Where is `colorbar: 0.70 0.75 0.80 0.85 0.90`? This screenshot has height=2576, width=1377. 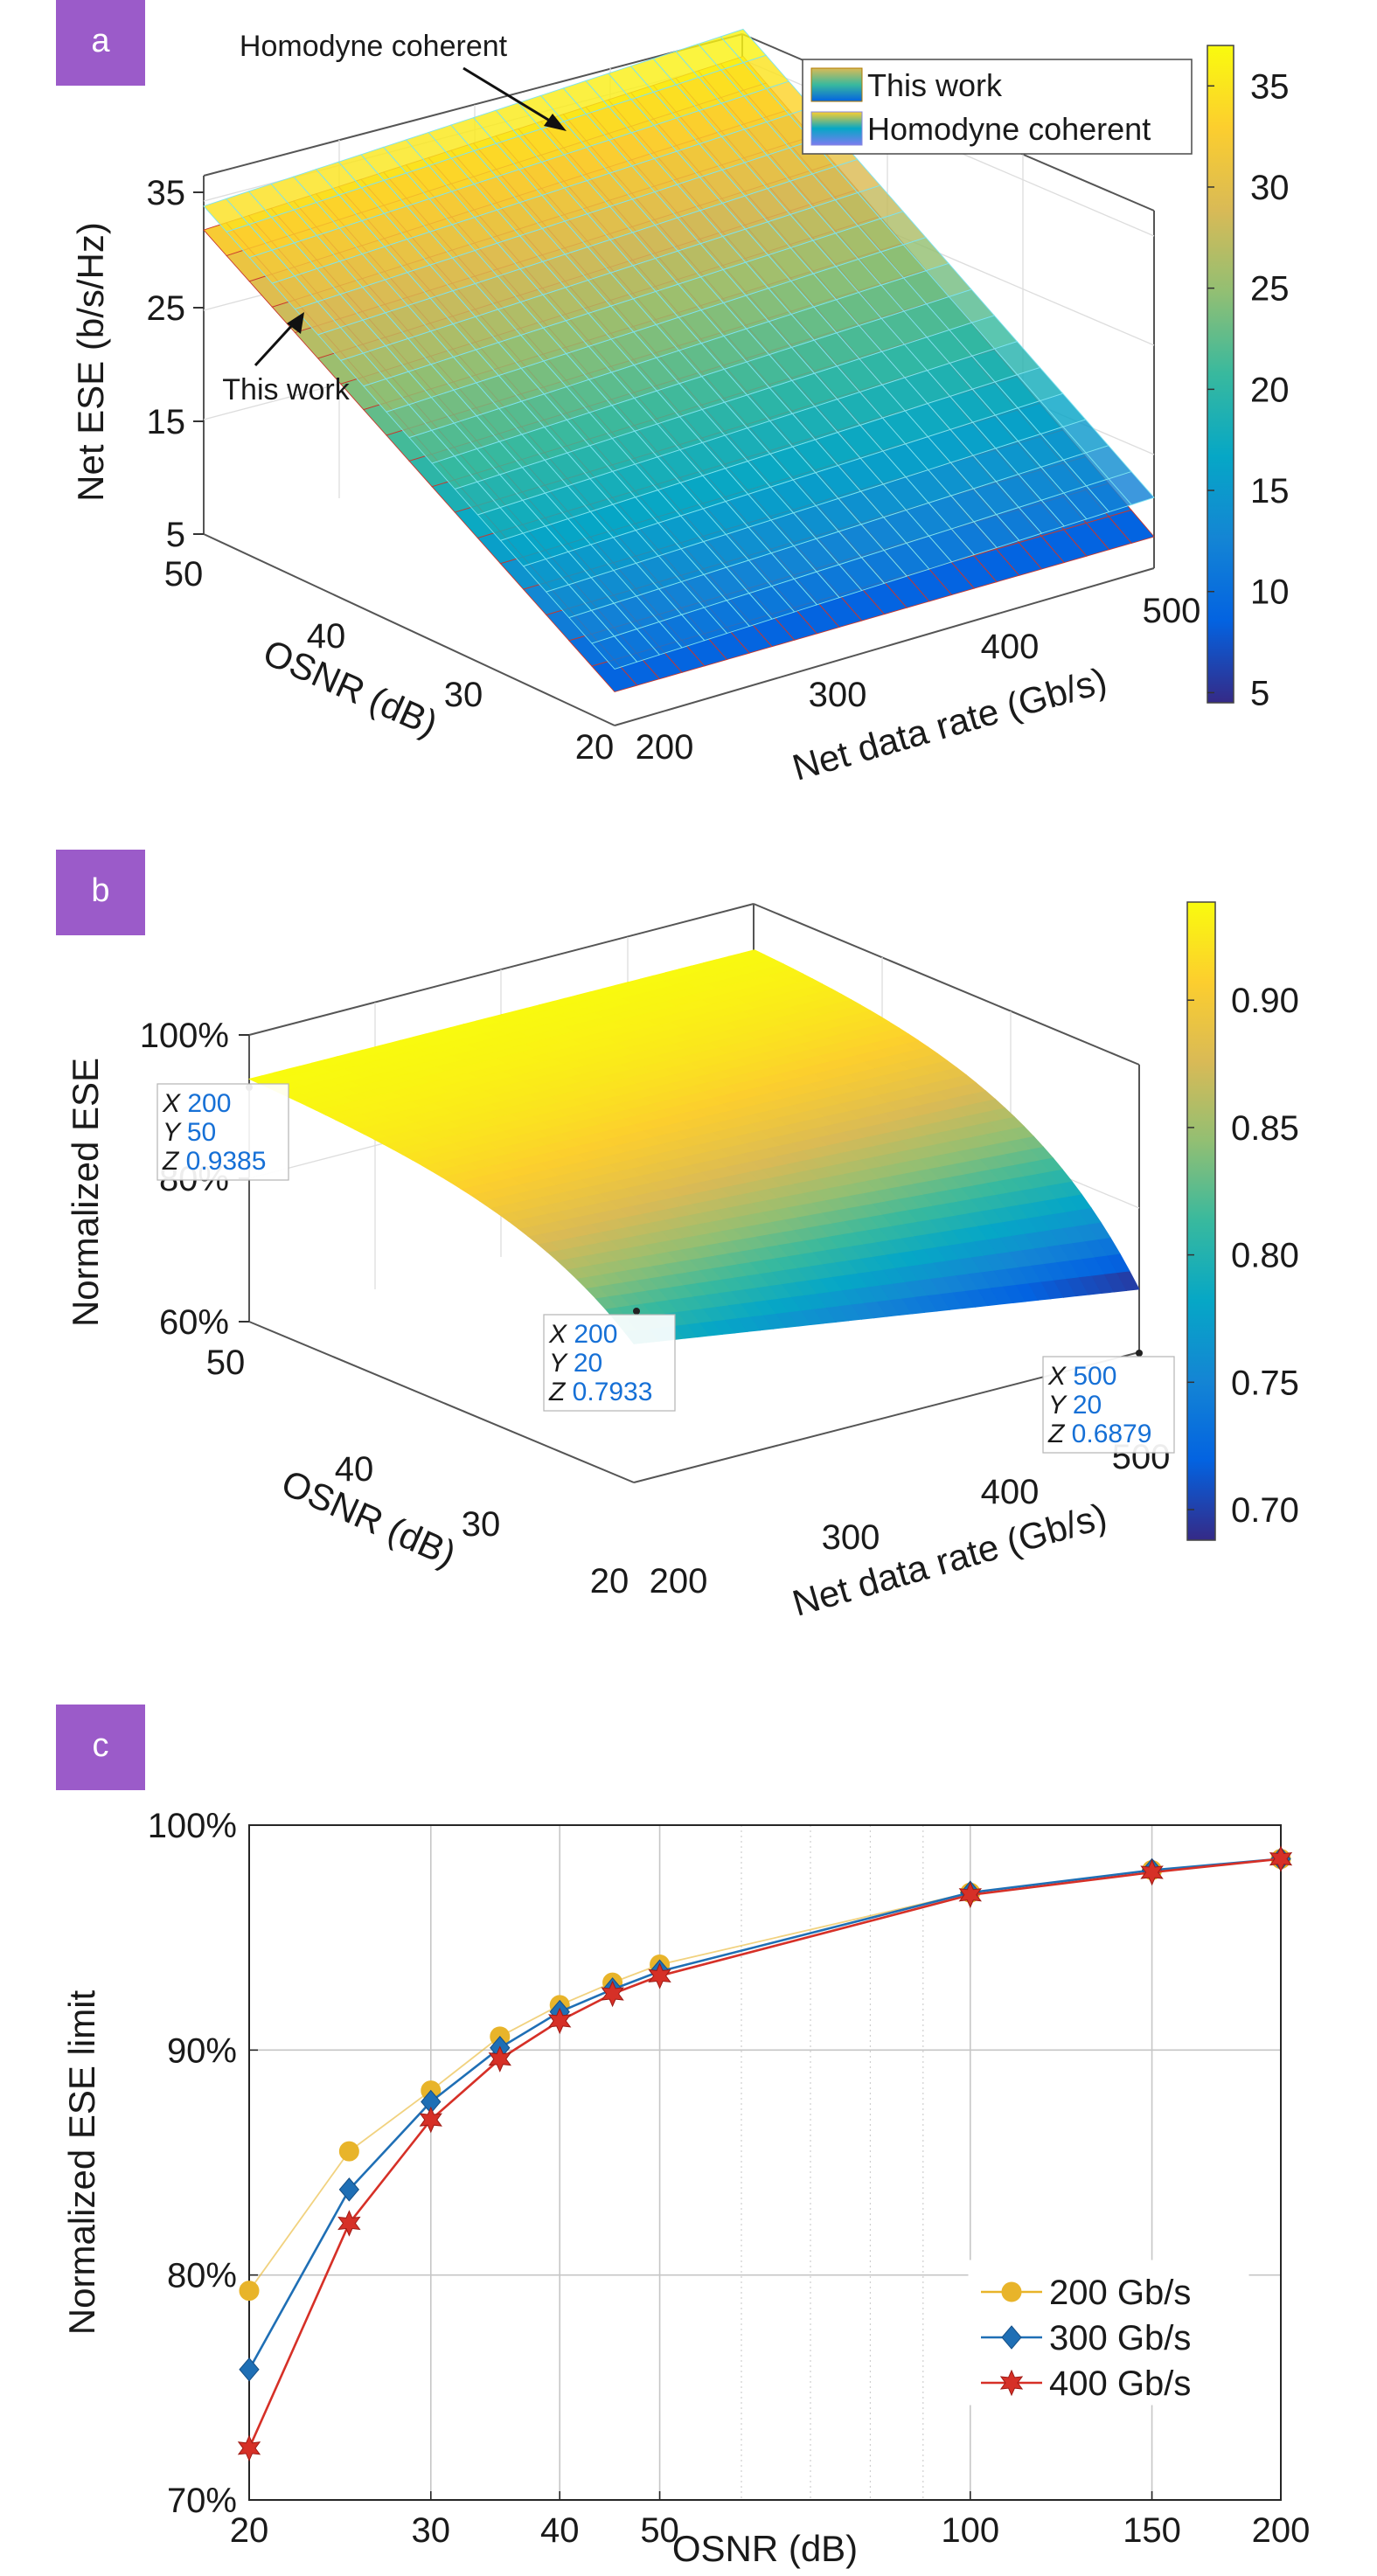 colorbar: 0.70 0.75 0.80 0.85 0.90 is located at coordinates (1242, 1221).